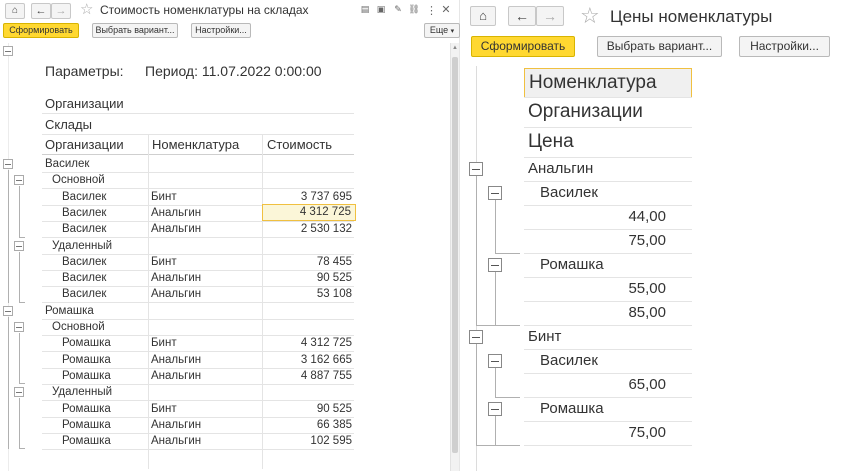 The height and width of the screenshot is (471, 868). What do you see at coordinates (442, 30) in the screenshot?
I see `more-button: Еще ▾` at bounding box center [442, 30].